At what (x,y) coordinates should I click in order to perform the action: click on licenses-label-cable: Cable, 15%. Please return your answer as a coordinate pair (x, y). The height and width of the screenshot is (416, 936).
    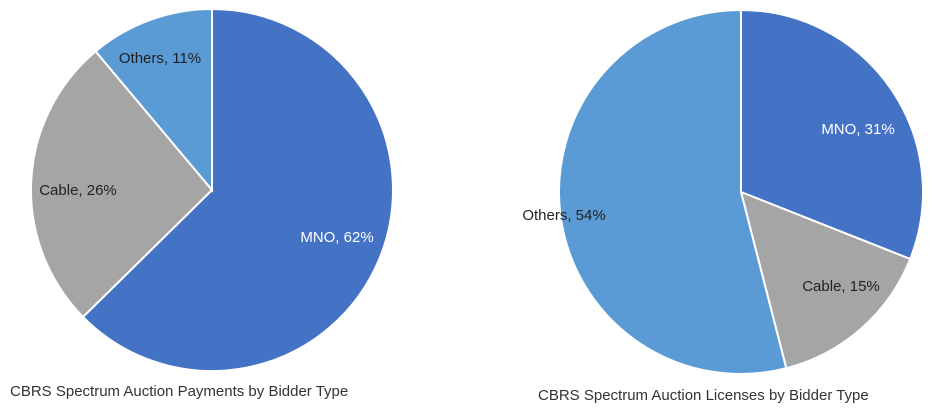
    Looking at the image, I should click on (841, 286).